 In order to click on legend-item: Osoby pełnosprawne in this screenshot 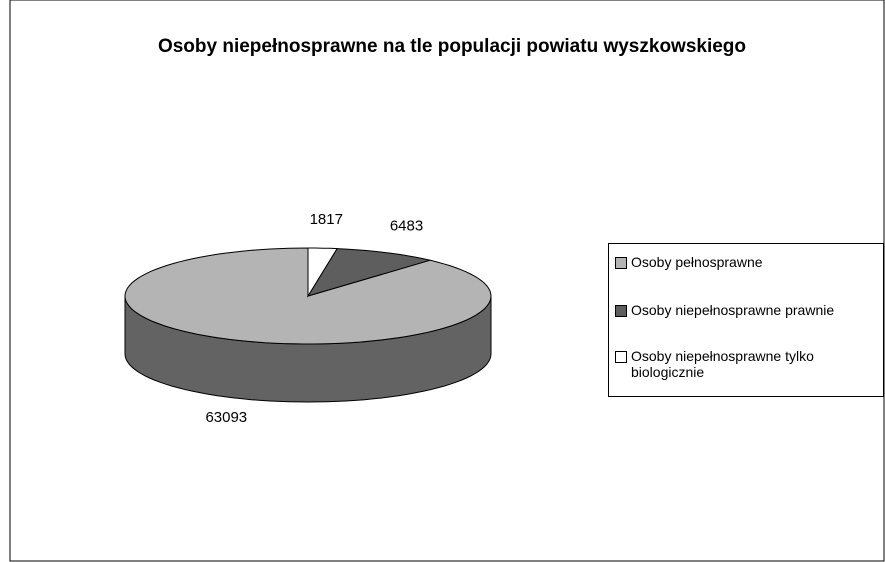, I will do `click(746, 262)`.